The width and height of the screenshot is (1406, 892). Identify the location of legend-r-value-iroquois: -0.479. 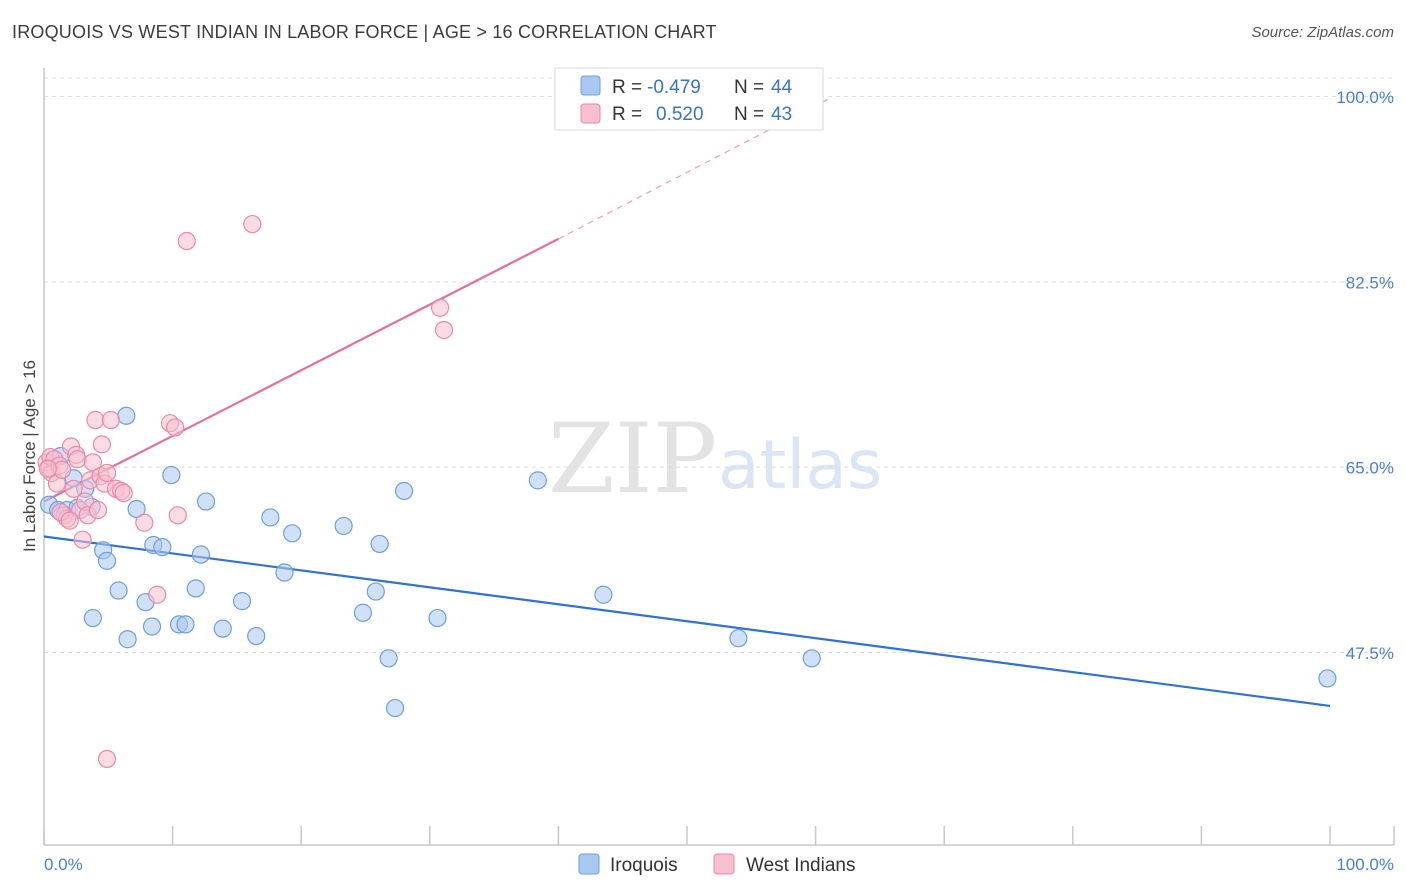
(674, 87).